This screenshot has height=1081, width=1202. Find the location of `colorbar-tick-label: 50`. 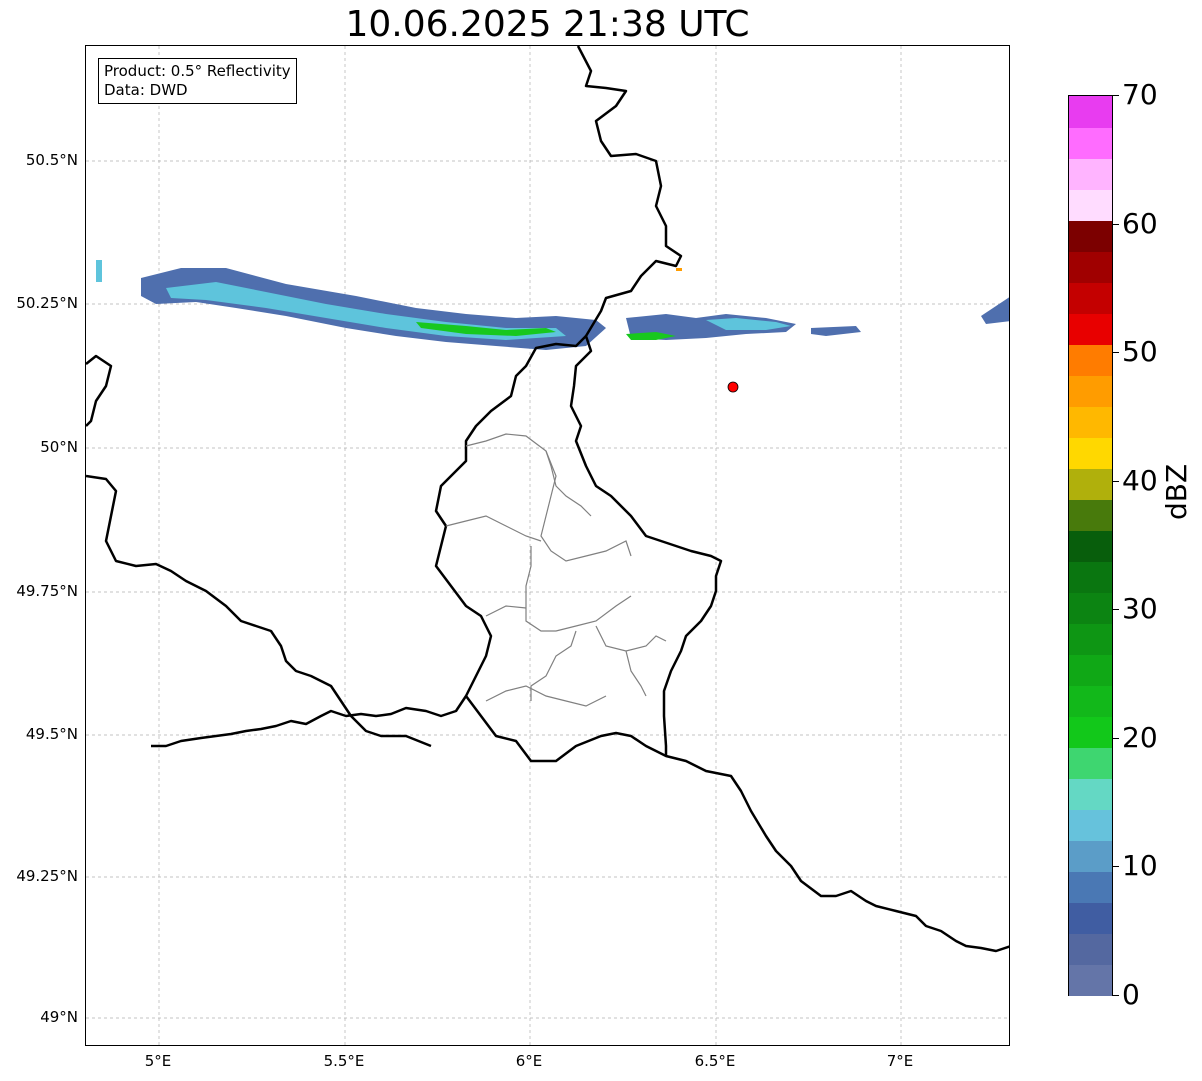

colorbar-tick-label: 50 is located at coordinates (1140, 352).